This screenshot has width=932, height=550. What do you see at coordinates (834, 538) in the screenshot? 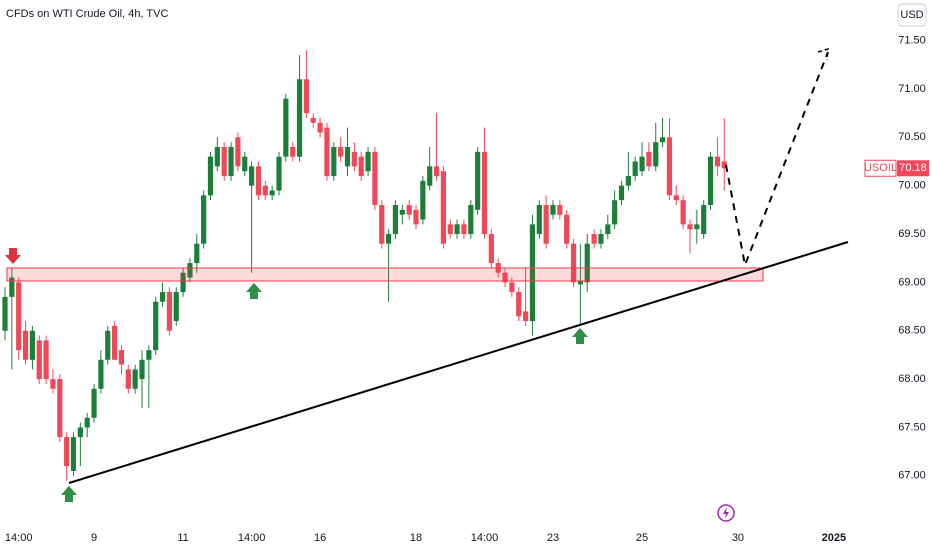
I see `x-tick-label: 2025` at bounding box center [834, 538].